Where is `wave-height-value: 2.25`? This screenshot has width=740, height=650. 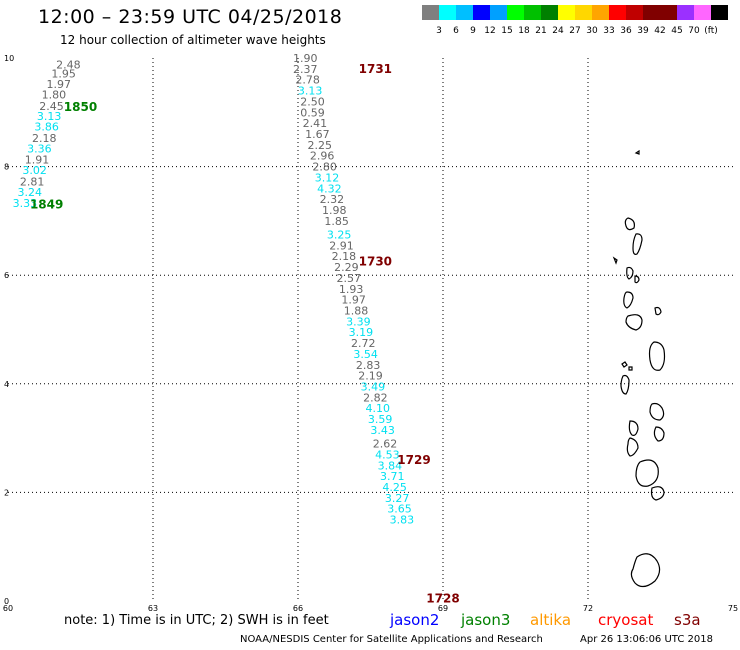 wave-height-value: 2.25 is located at coordinates (320, 145).